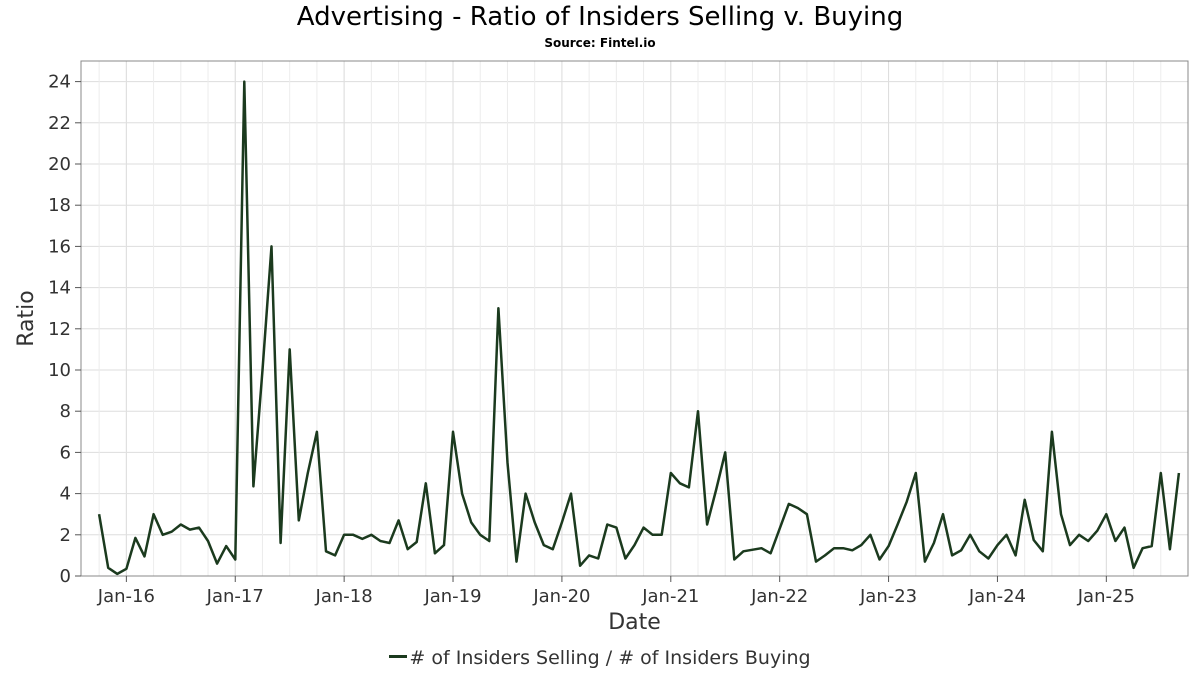  What do you see at coordinates (235, 596) in the screenshot?
I see `x-tick-label: Jan-17` at bounding box center [235, 596].